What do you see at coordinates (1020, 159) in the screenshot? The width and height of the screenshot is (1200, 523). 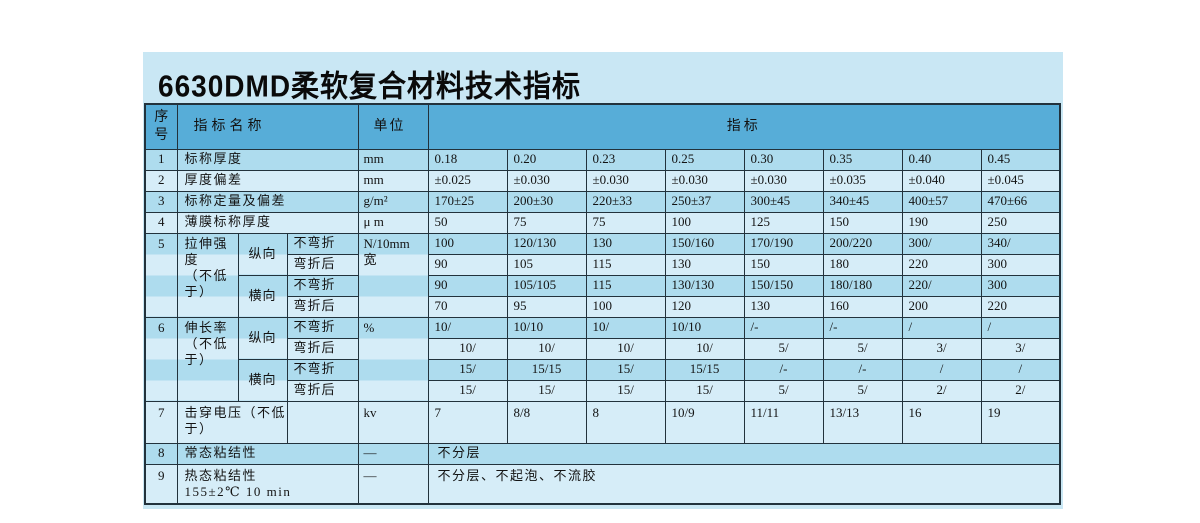 I see `value-cell: 0.45` at bounding box center [1020, 159].